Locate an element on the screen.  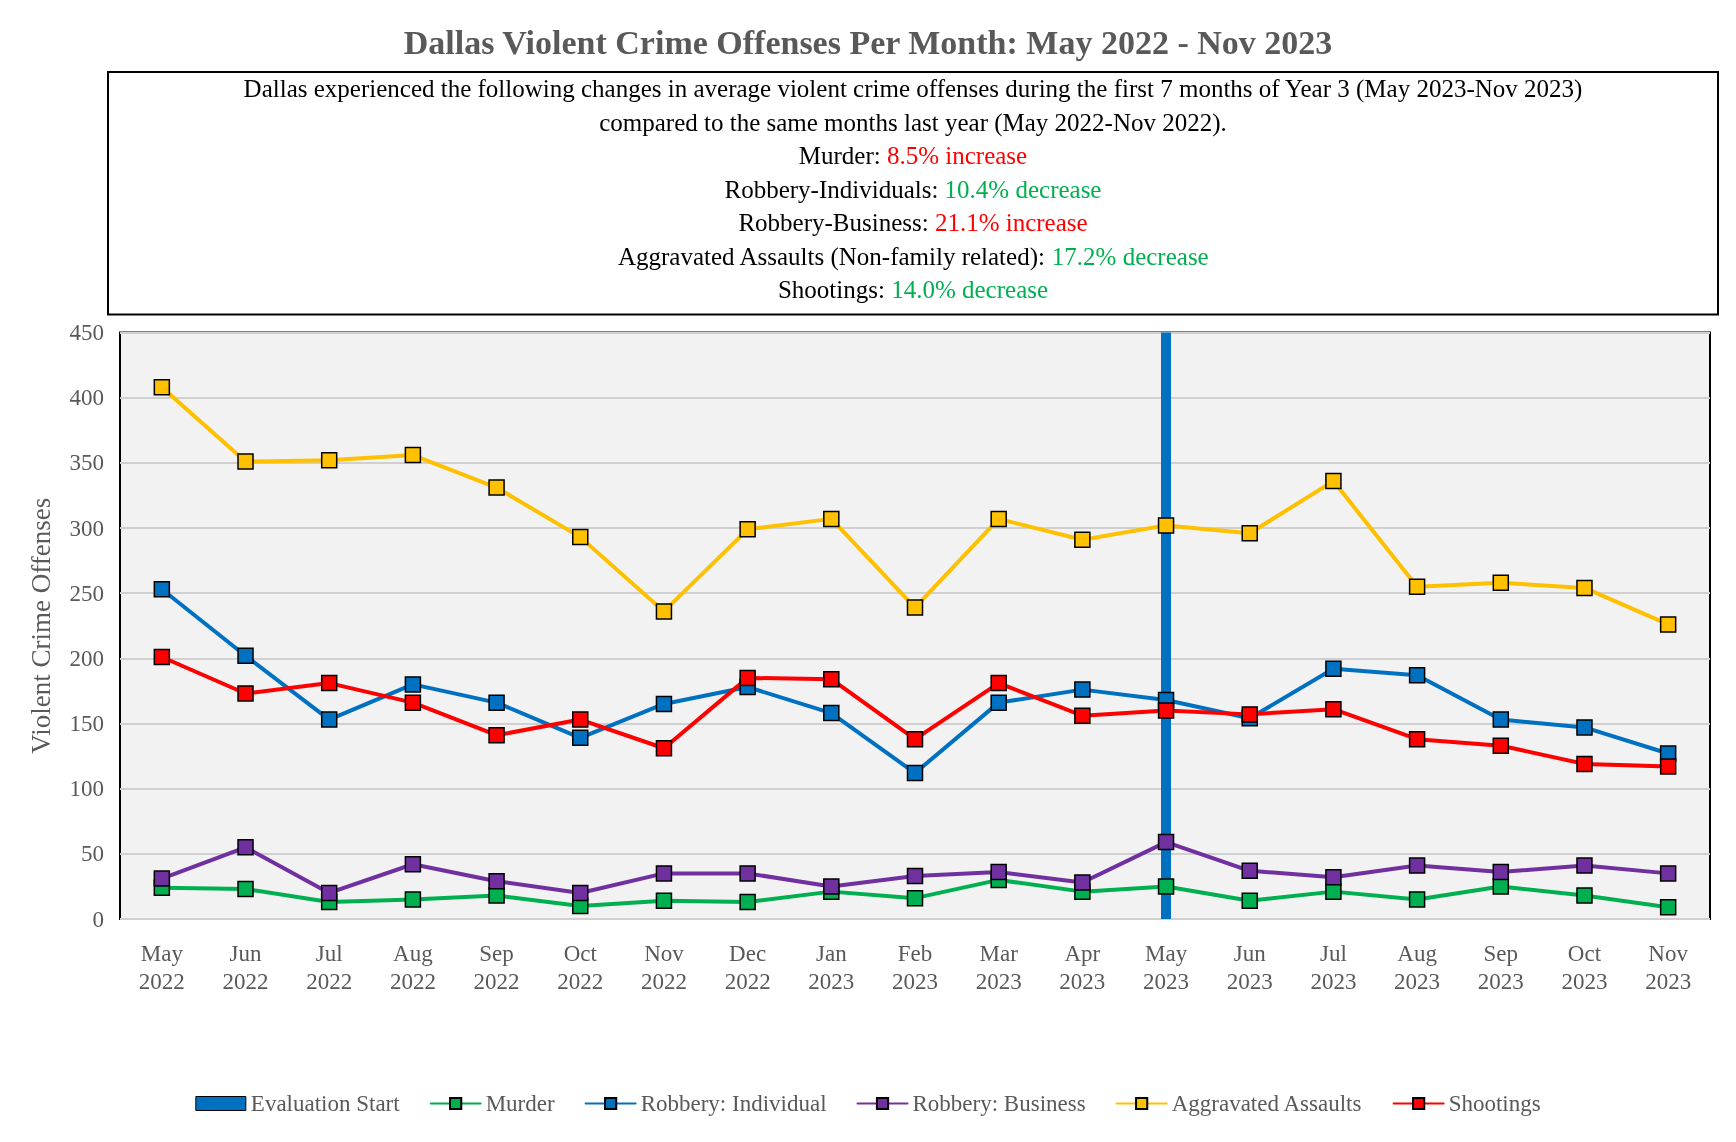
x-tick-label: Sep 2023 is located at coordinates (1500, 967).